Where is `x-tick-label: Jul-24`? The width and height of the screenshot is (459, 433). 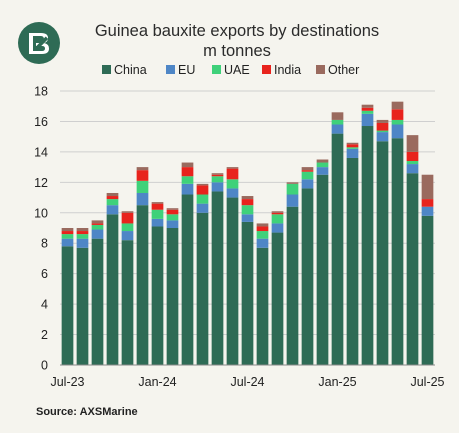 x-tick-label: Jul-24 is located at coordinates (247, 382).